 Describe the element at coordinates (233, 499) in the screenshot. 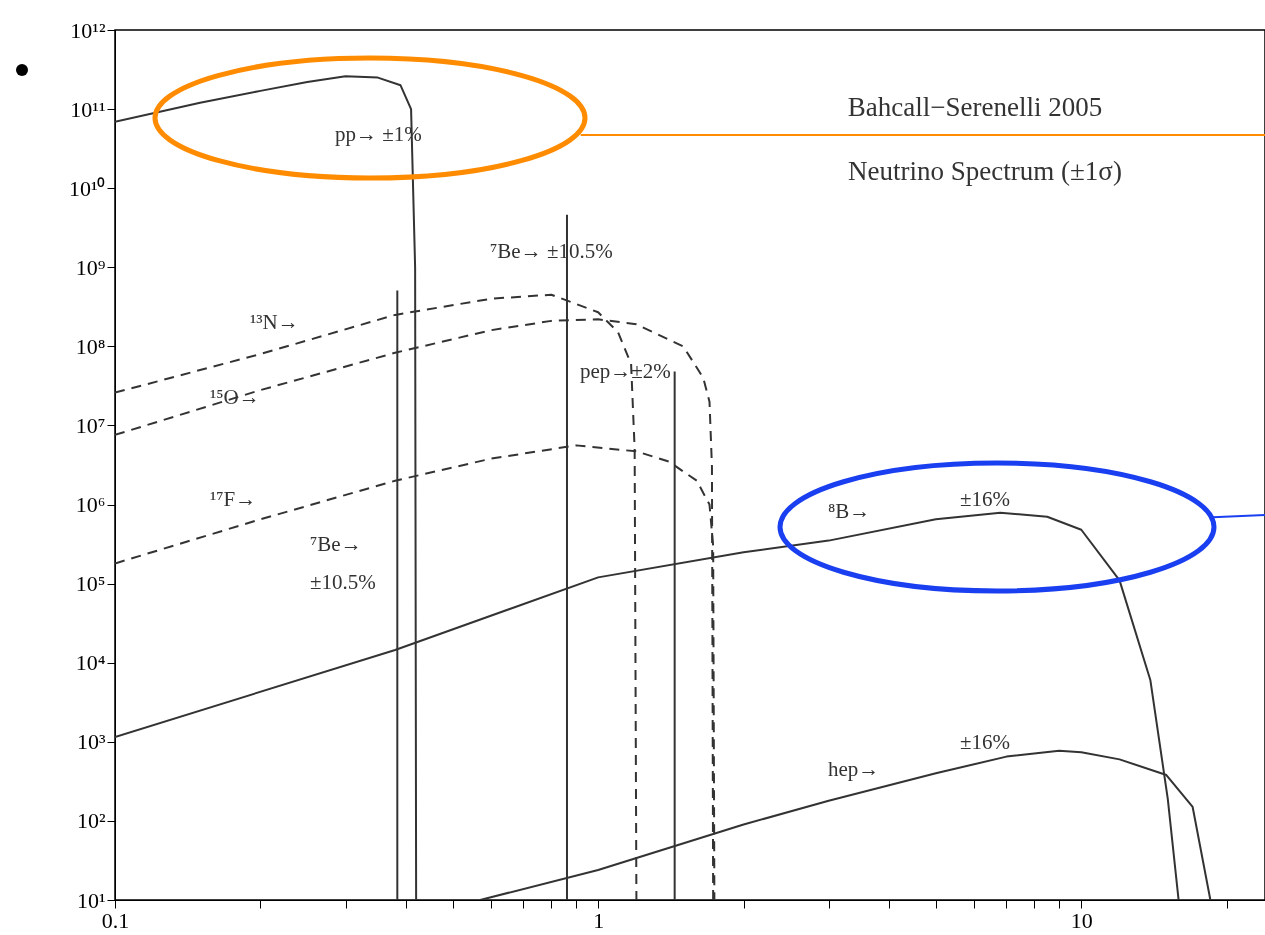

I see `annotation: ¹⁷F→` at that location.